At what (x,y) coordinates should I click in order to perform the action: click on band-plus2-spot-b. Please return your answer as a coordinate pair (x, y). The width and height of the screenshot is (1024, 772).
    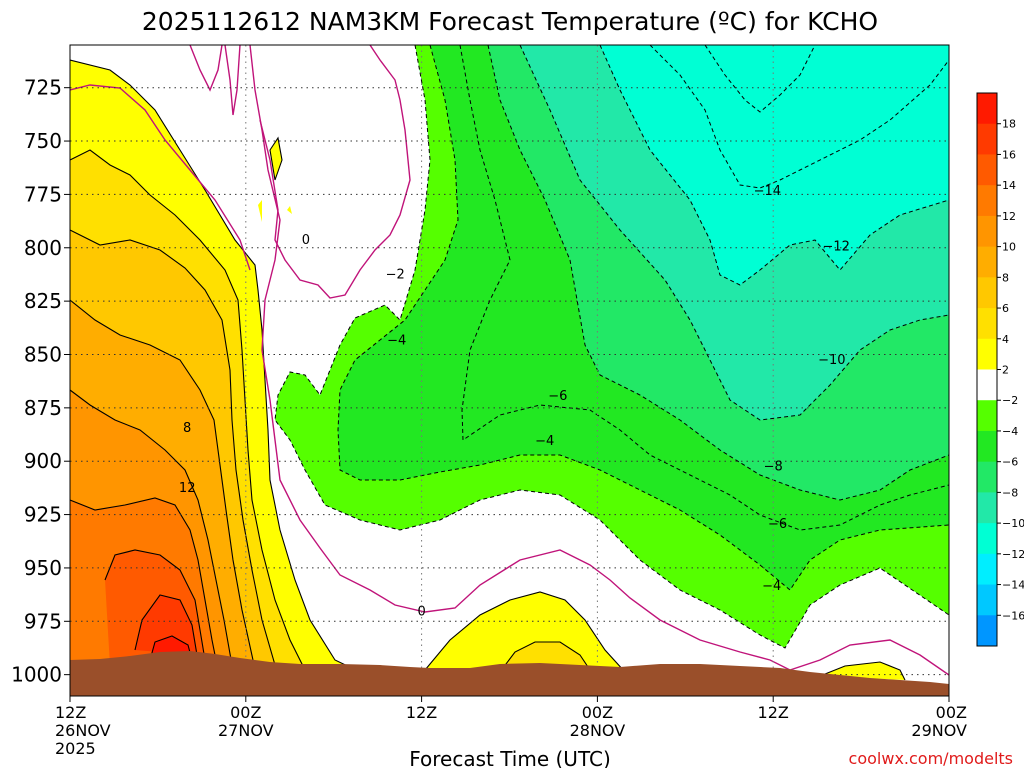
    Looking at the image, I should click on (260, 211).